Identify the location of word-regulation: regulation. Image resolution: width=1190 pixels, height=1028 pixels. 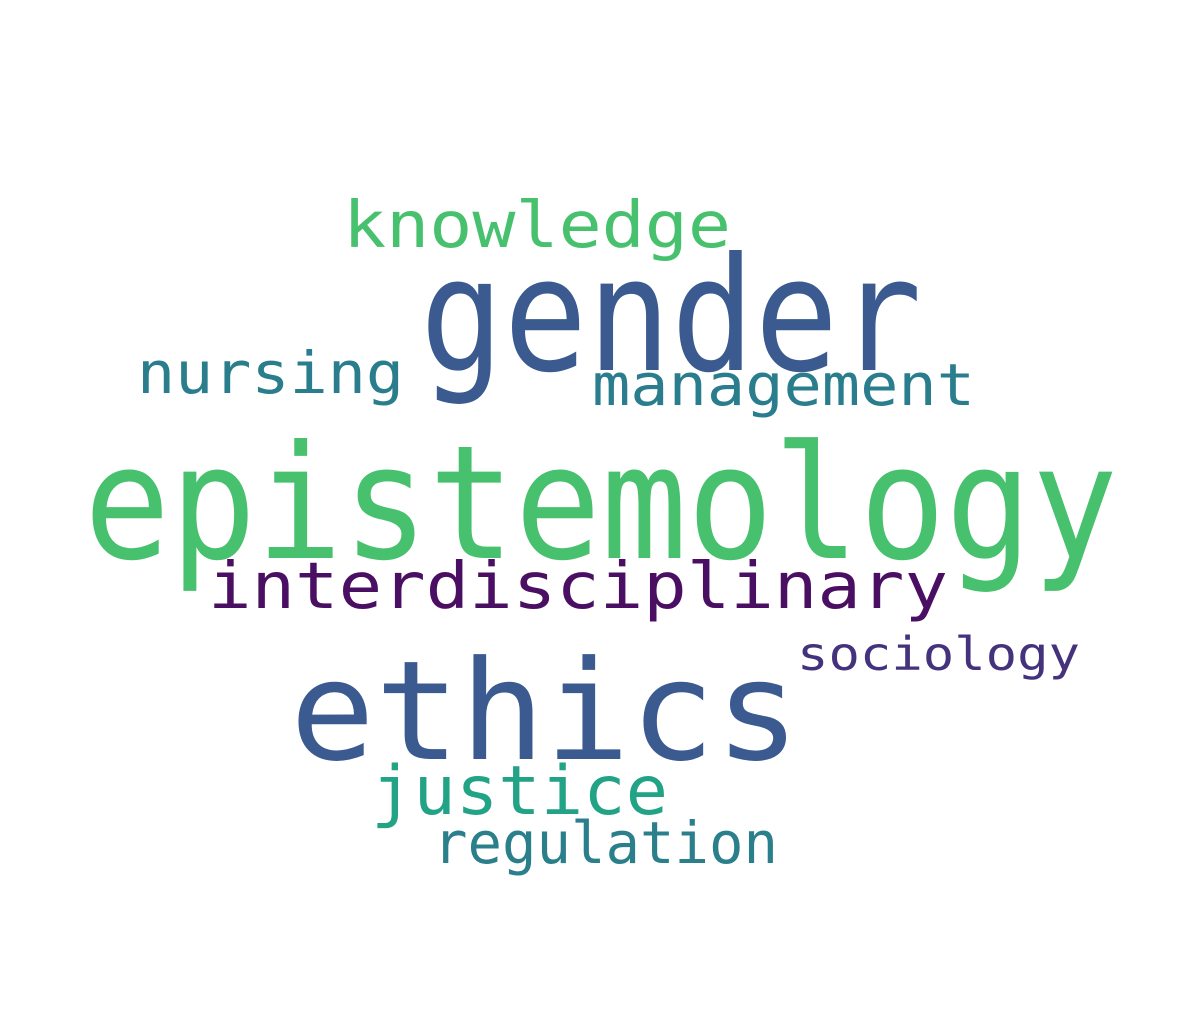
(606, 842).